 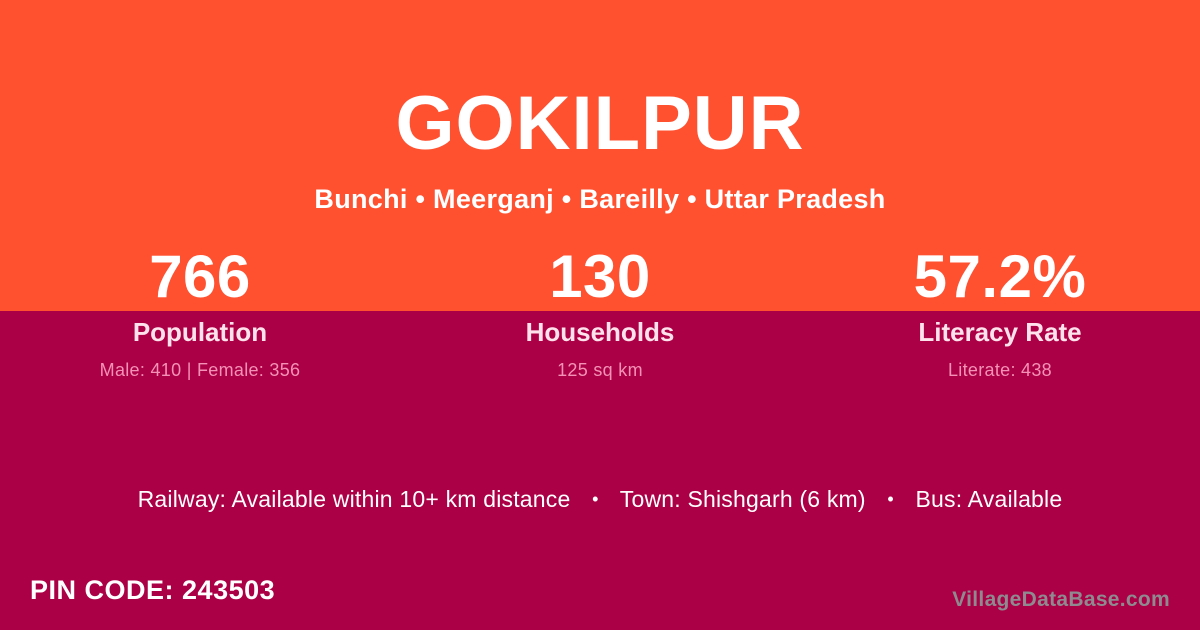 I want to click on population-value: 766, so click(x=200, y=276).